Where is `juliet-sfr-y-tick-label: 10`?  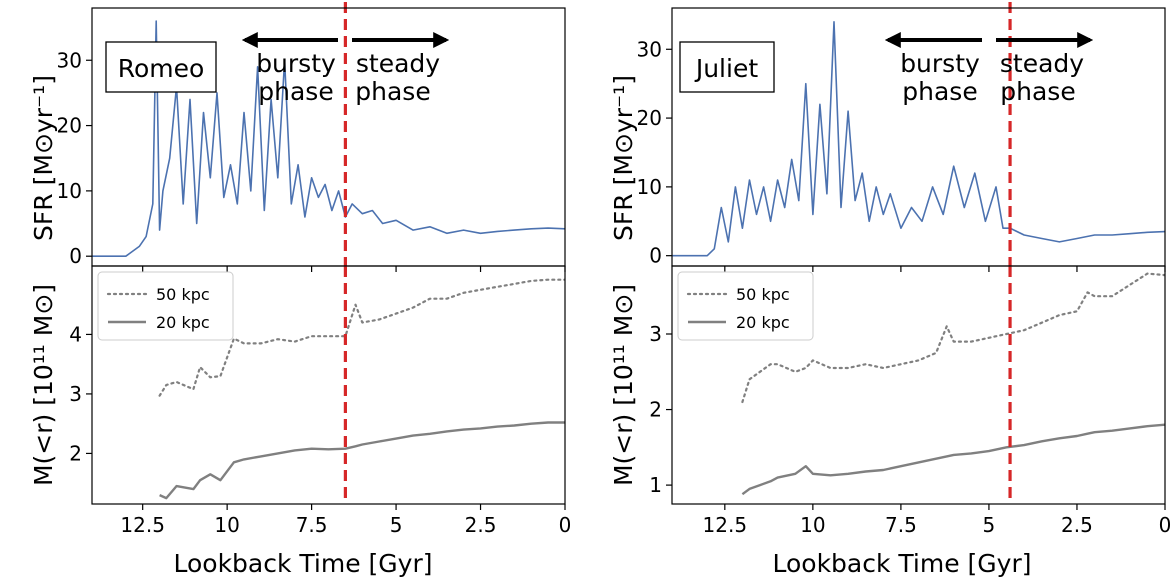 juliet-sfr-y-tick-label: 10 is located at coordinates (649, 187).